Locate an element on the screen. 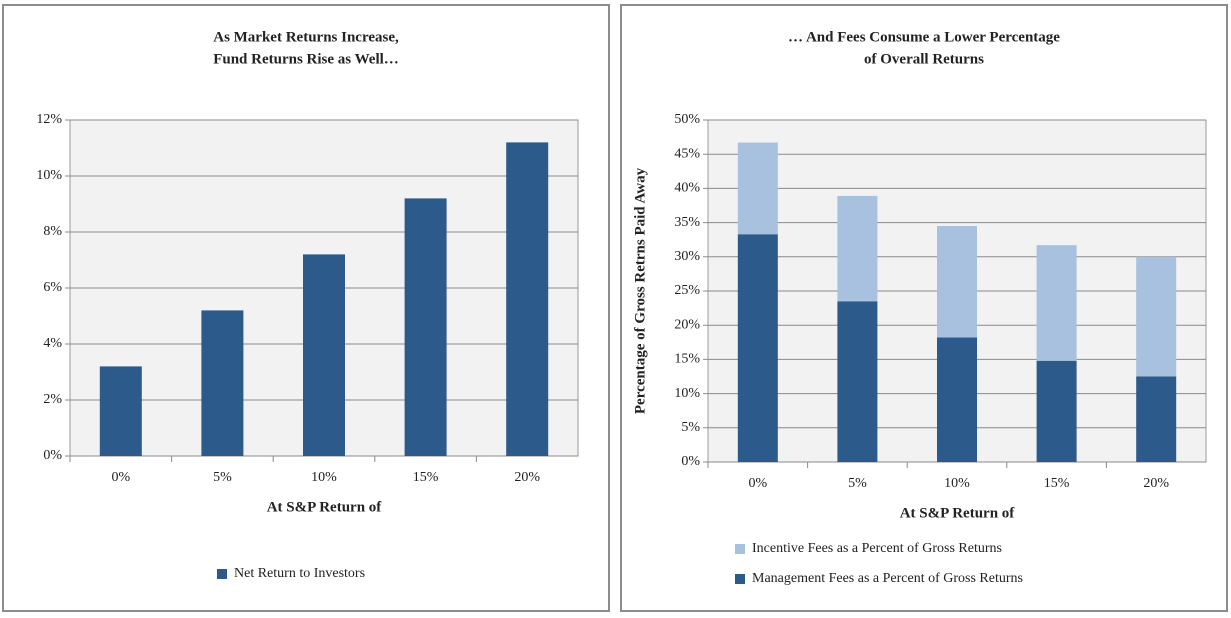  y-tick-label: 30% is located at coordinates (687, 256).